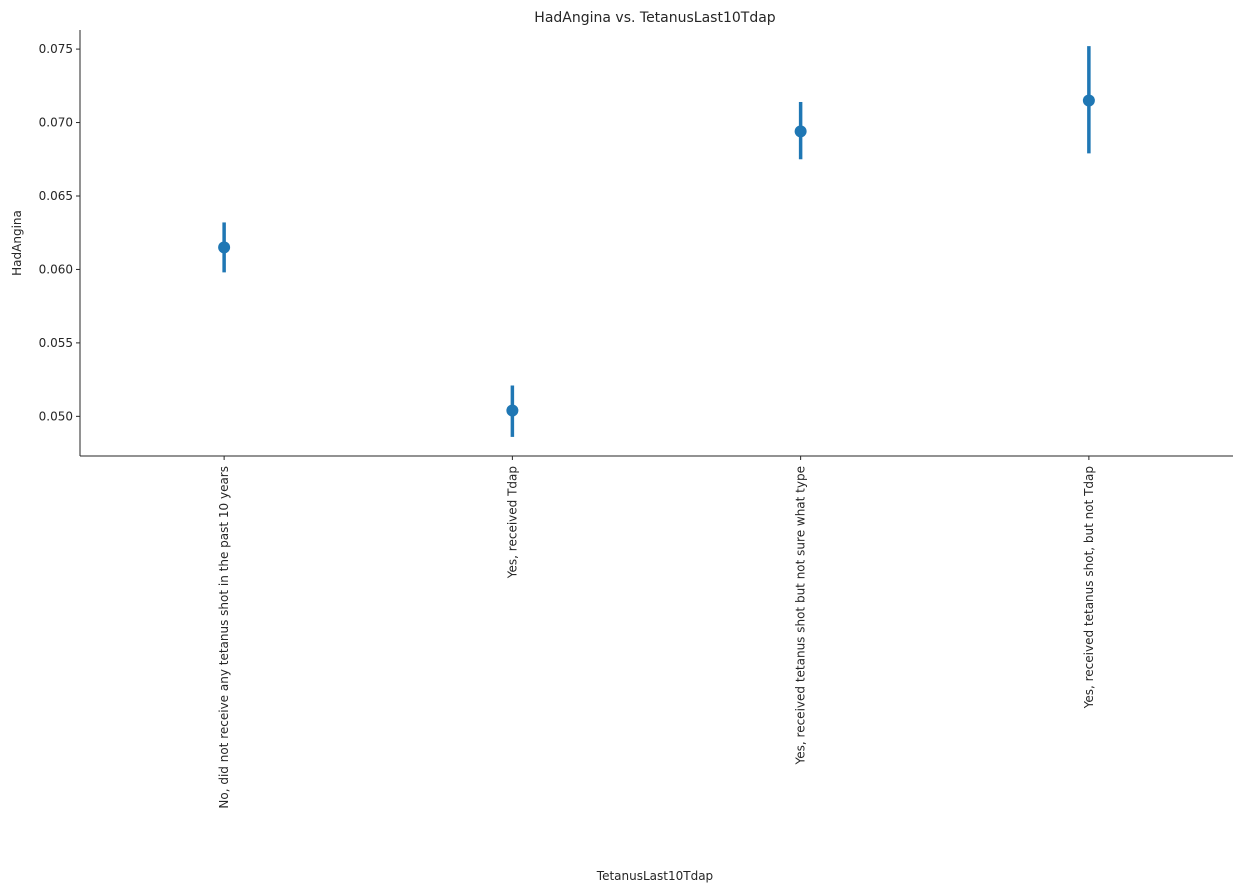 The image size is (1258, 892). What do you see at coordinates (512, 522) in the screenshot?
I see `x-tick-label: Yes, received Tdap` at bounding box center [512, 522].